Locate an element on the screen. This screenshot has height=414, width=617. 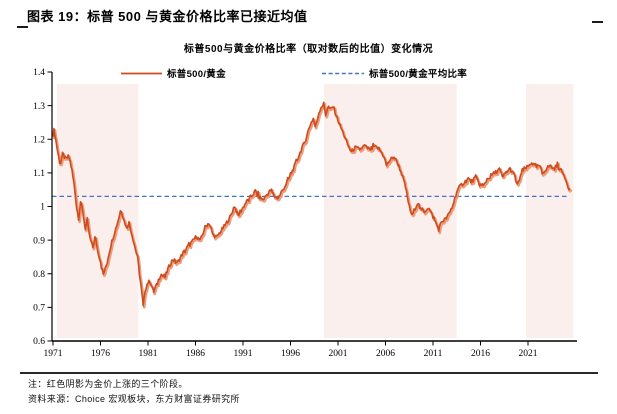
x-axis-label: 2011 is located at coordinates (433, 354).